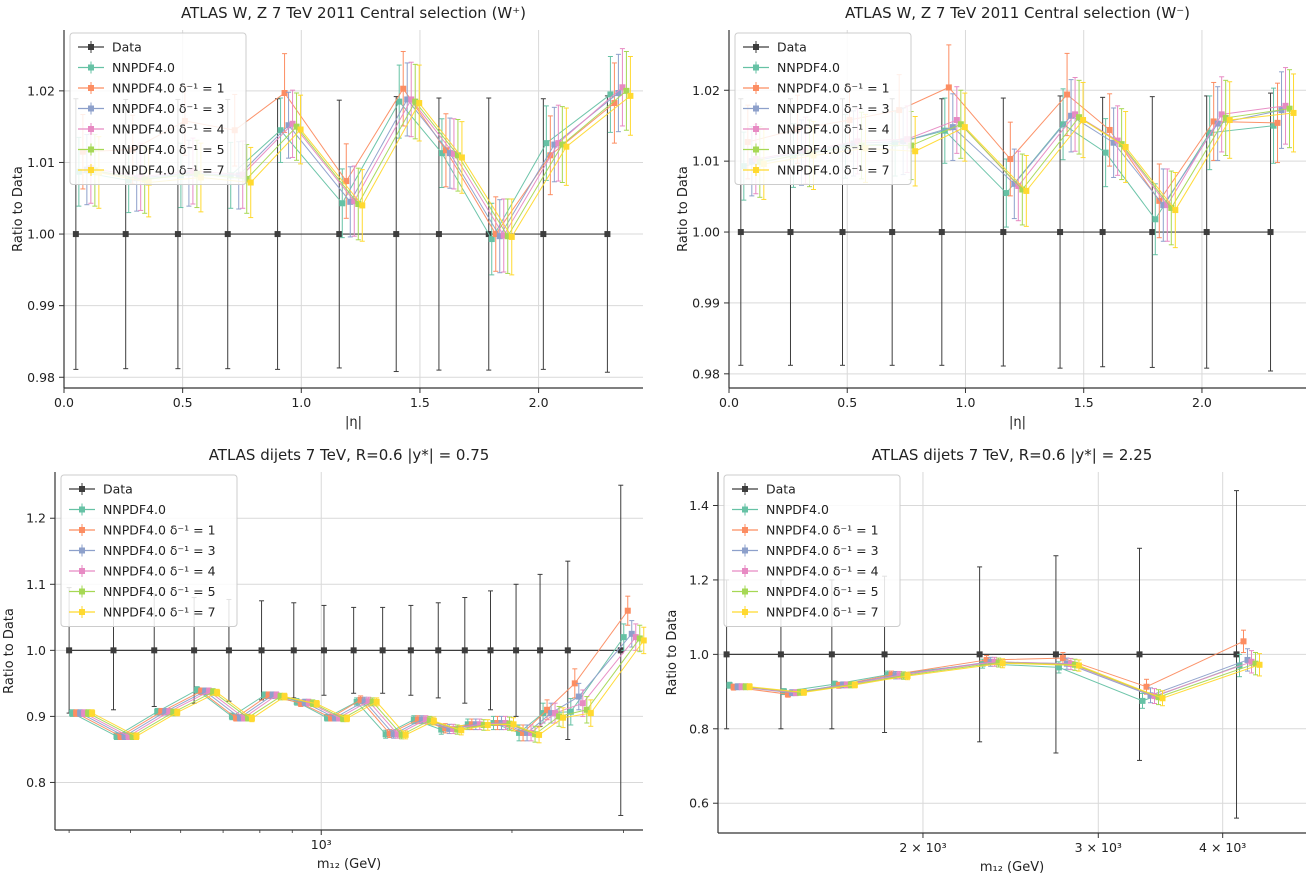 The height and width of the screenshot is (878, 1314). What do you see at coordinates (1222, 847) in the screenshot?
I see `x-tick-label: 4 × 10³` at bounding box center [1222, 847].